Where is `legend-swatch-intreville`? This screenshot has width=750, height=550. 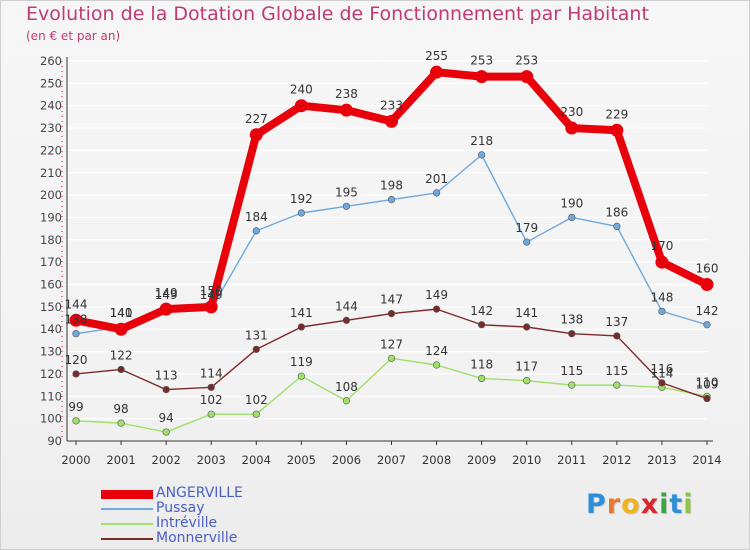 legend-swatch-intreville is located at coordinates (127, 524).